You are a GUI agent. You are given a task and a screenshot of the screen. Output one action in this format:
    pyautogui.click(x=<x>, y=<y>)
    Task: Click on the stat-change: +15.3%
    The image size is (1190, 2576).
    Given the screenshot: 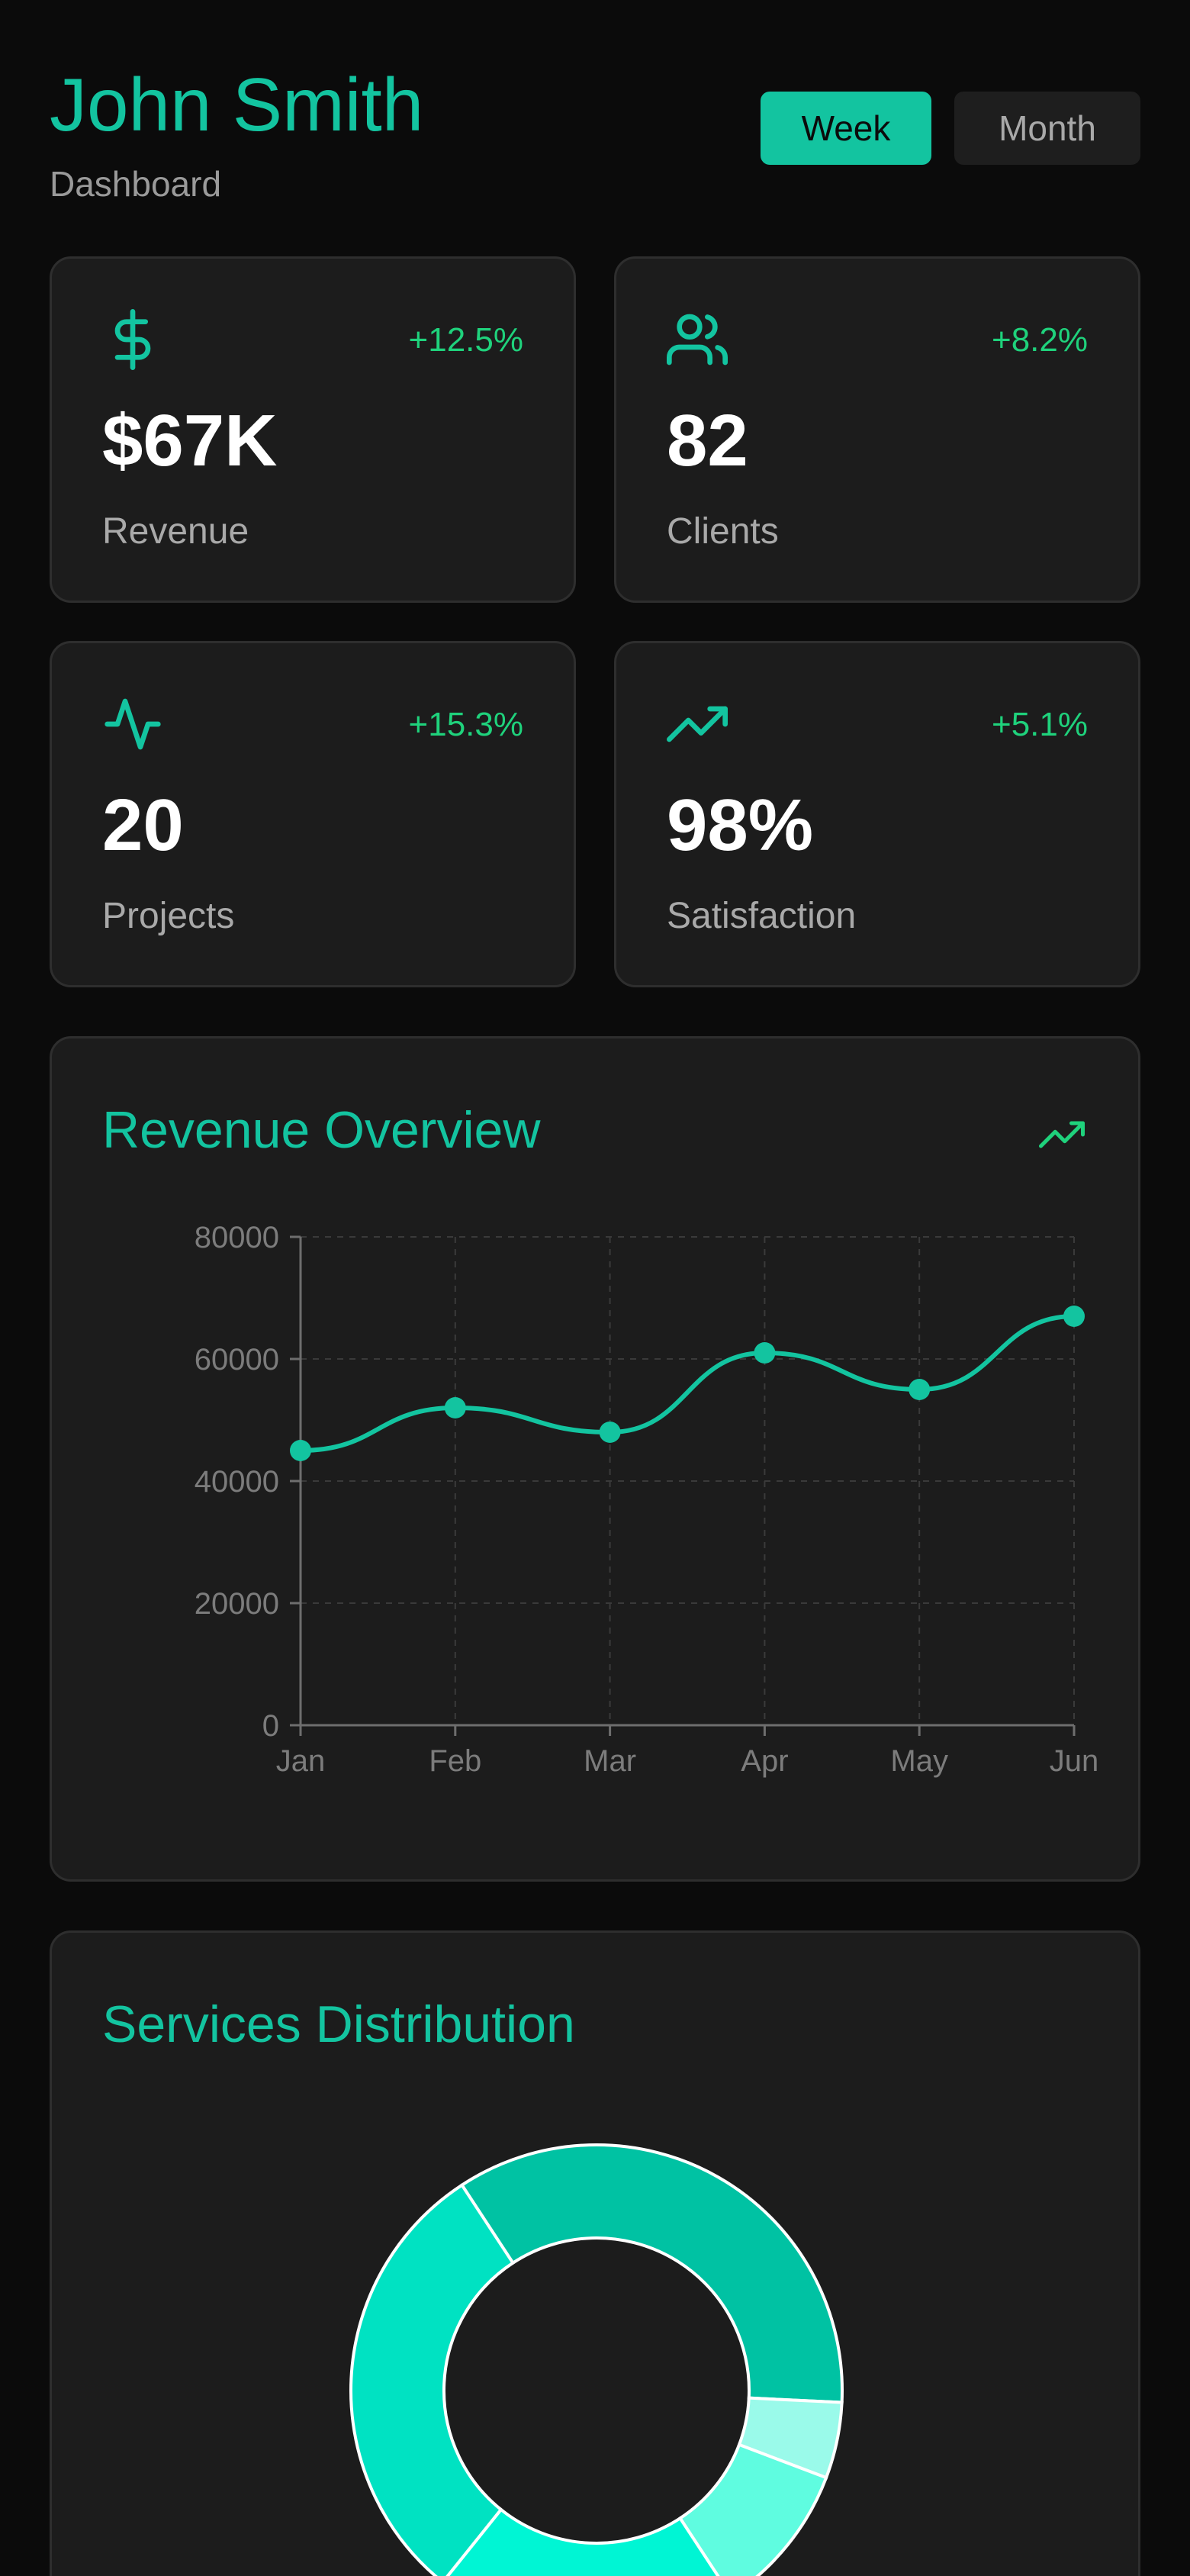 What is the action you would take?
    pyautogui.click(x=465, y=724)
    